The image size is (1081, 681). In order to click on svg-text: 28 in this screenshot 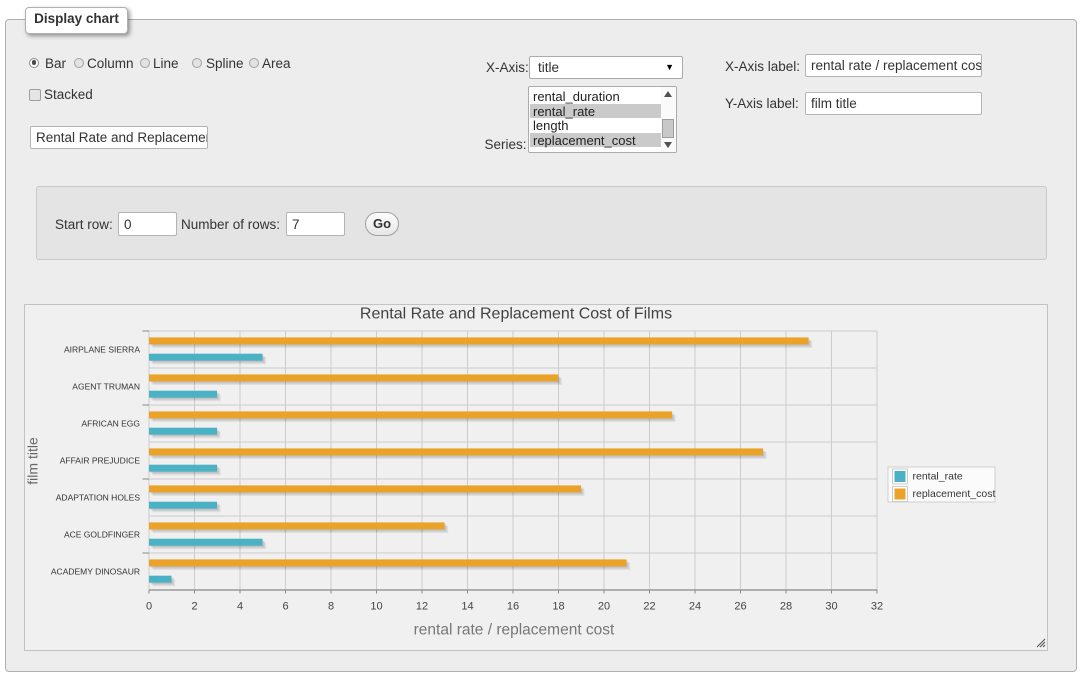, I will do `click(786, 607)`.